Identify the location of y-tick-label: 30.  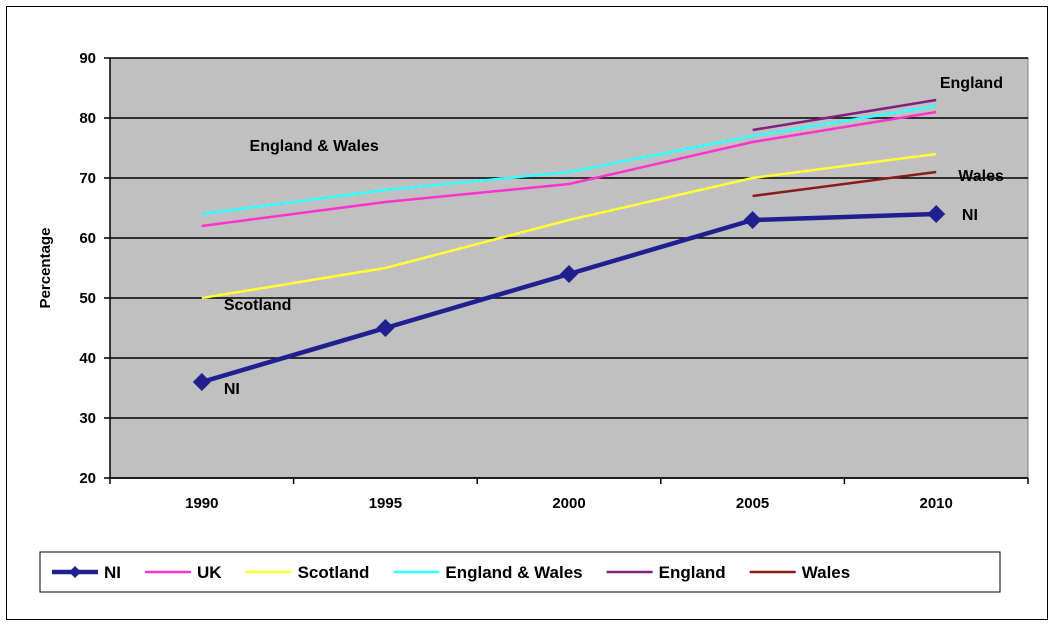
(87, 418).